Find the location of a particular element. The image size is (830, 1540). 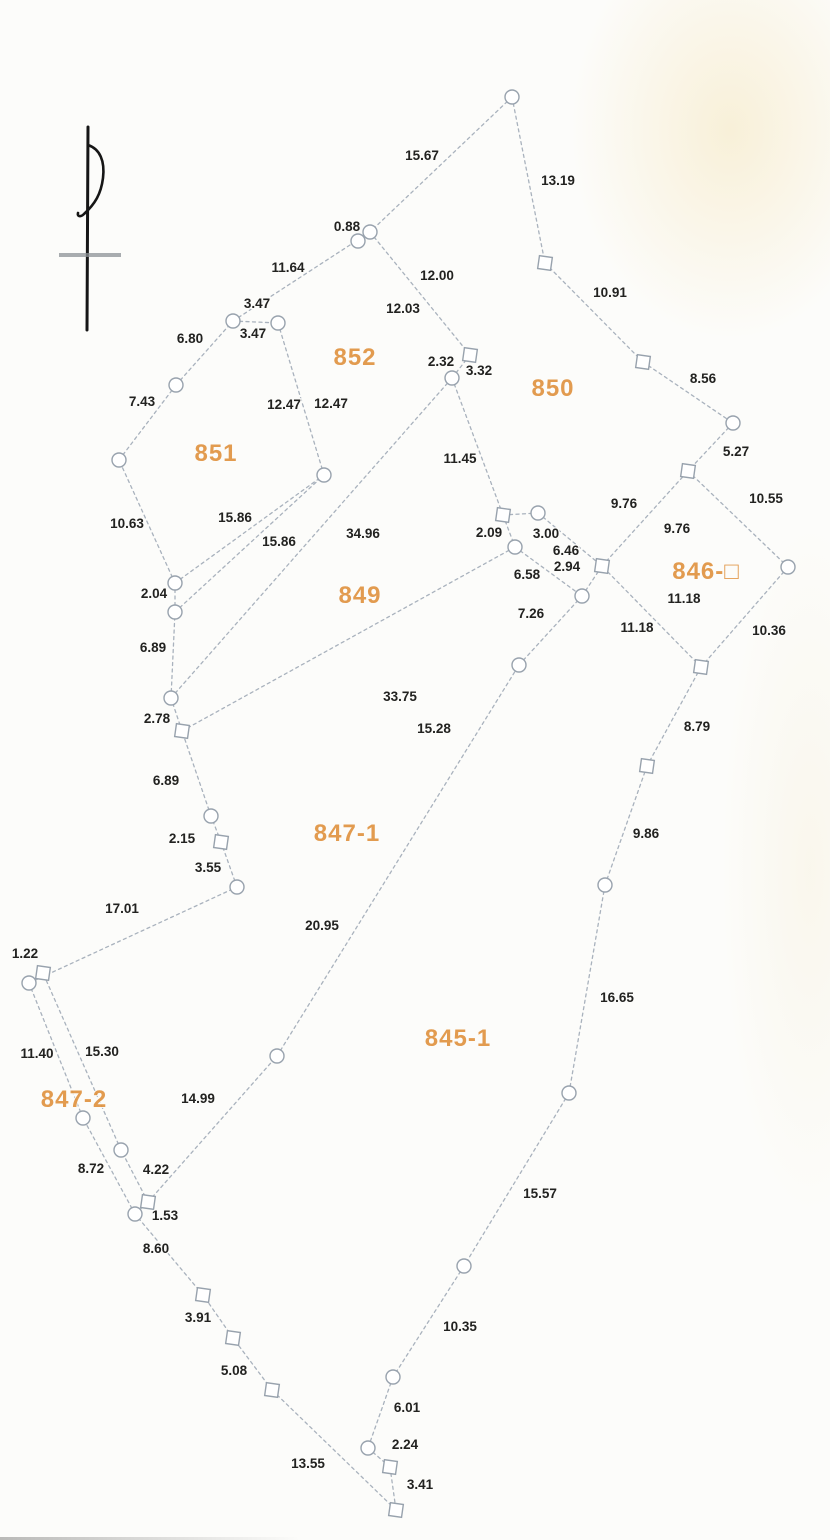

parcel-label: 847-2 is located at coordinates (74, 1099).